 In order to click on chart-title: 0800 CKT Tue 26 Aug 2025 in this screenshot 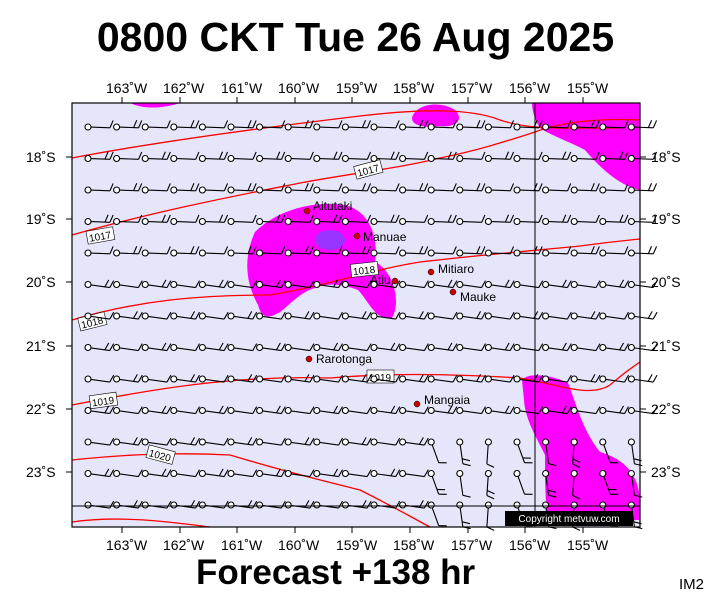, I will do `click(355, 37)`.